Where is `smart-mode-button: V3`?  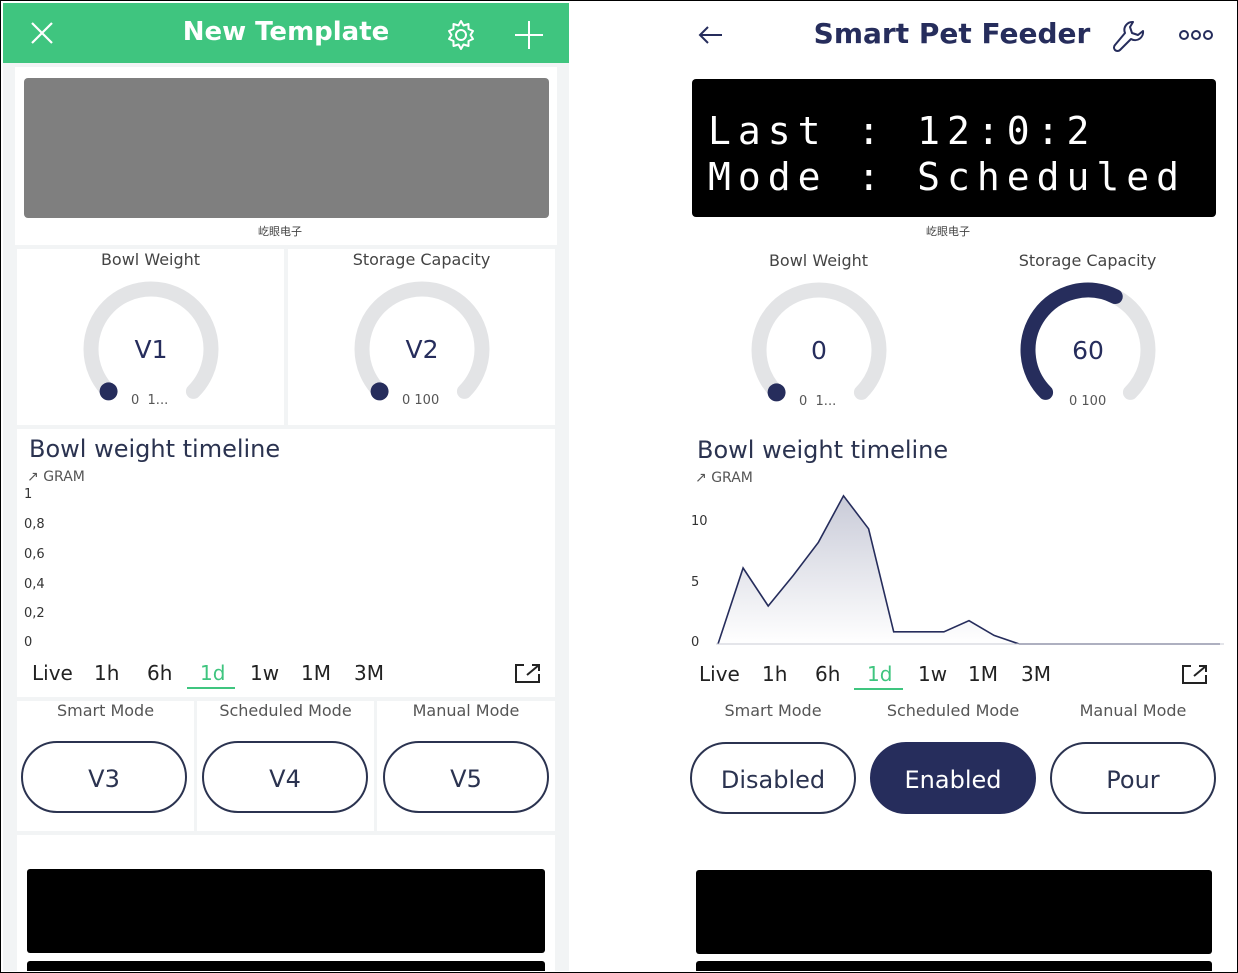 smart-mode-button: V3 is located at coordinates (104, 777).